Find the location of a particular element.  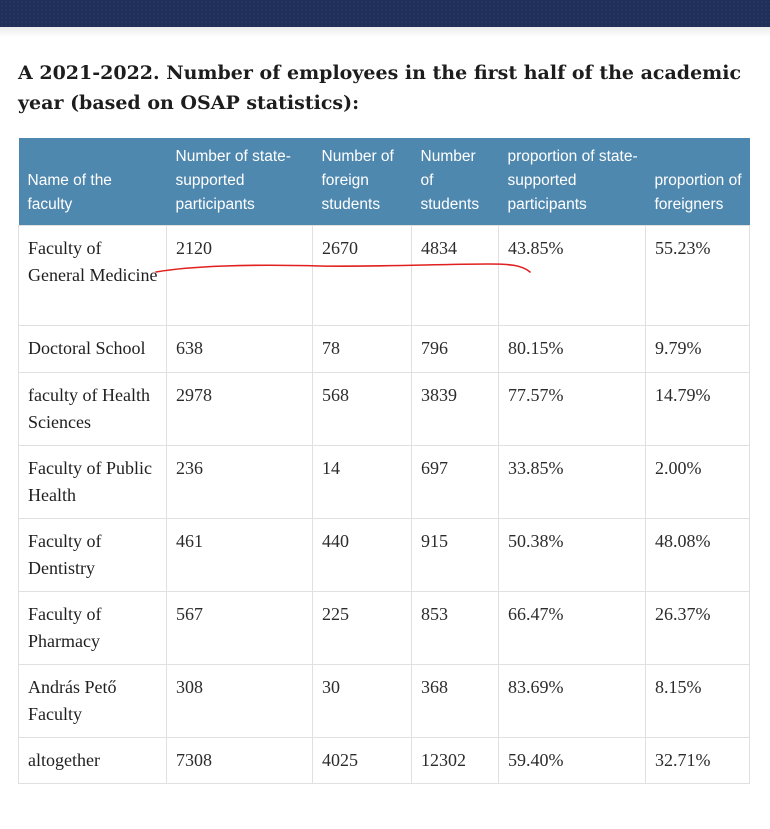

state-supported-cell: 567 is located at coordinates (239, 628).